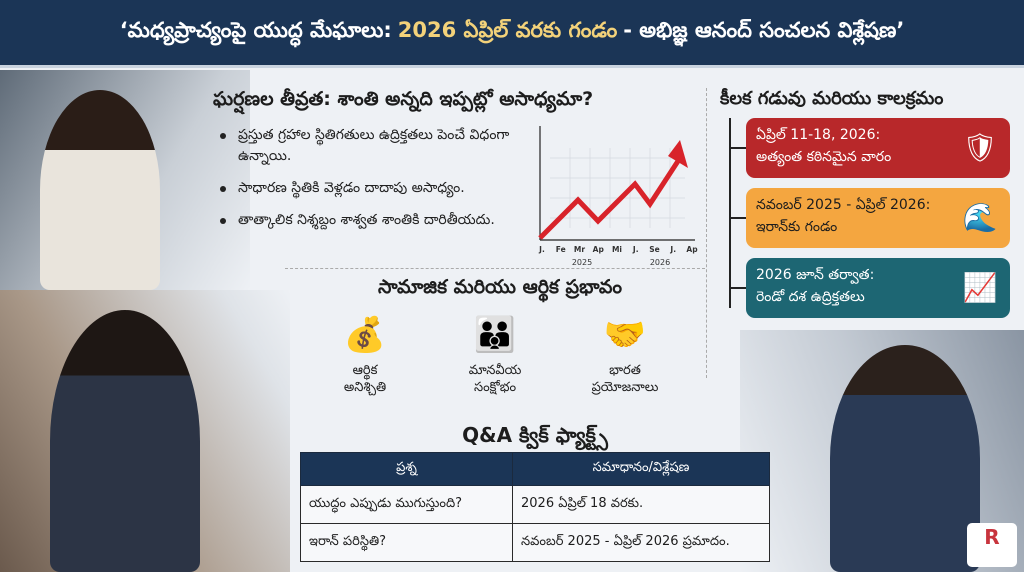 The height and width of the screenshot is (572, 1024). Describe the element at coordinates (641, 542) in the screenshot. I see `answer-cell: నవంబర్ 2025 - ఏప్రిల్ 2026 ప్రమాదం.` at that location.